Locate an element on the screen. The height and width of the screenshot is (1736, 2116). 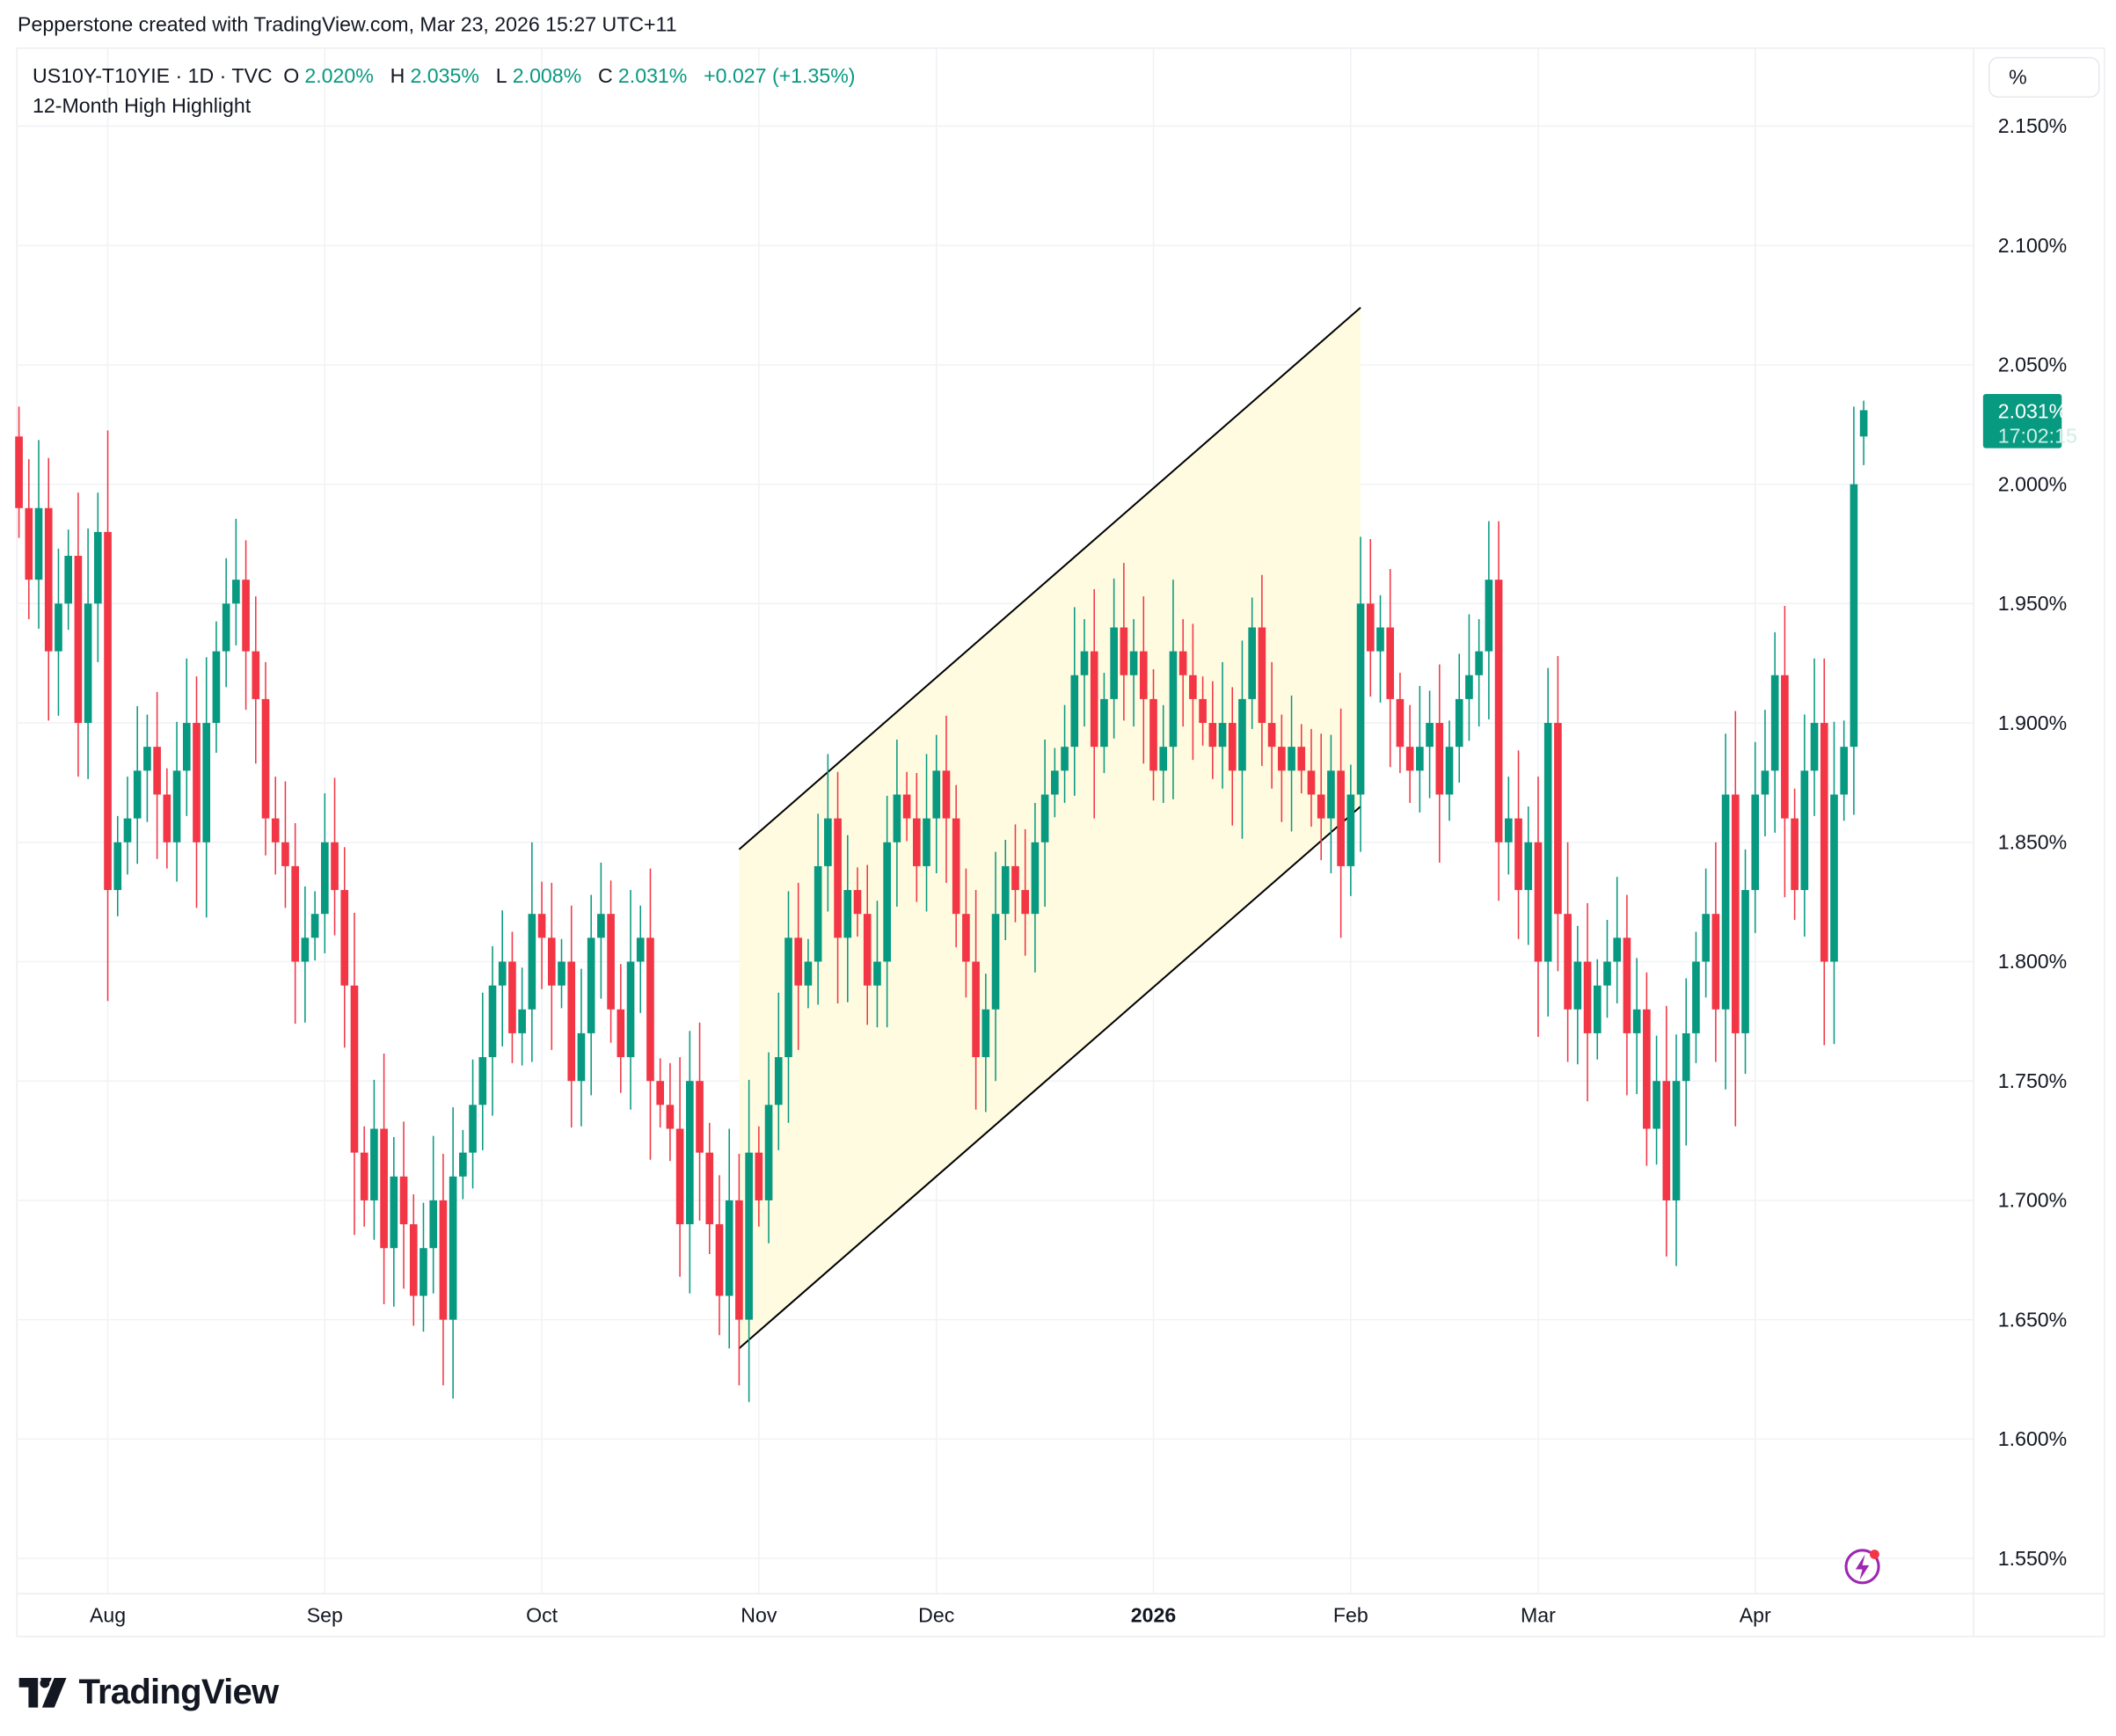
unit-button: % is located at coordinates (2044, 77).